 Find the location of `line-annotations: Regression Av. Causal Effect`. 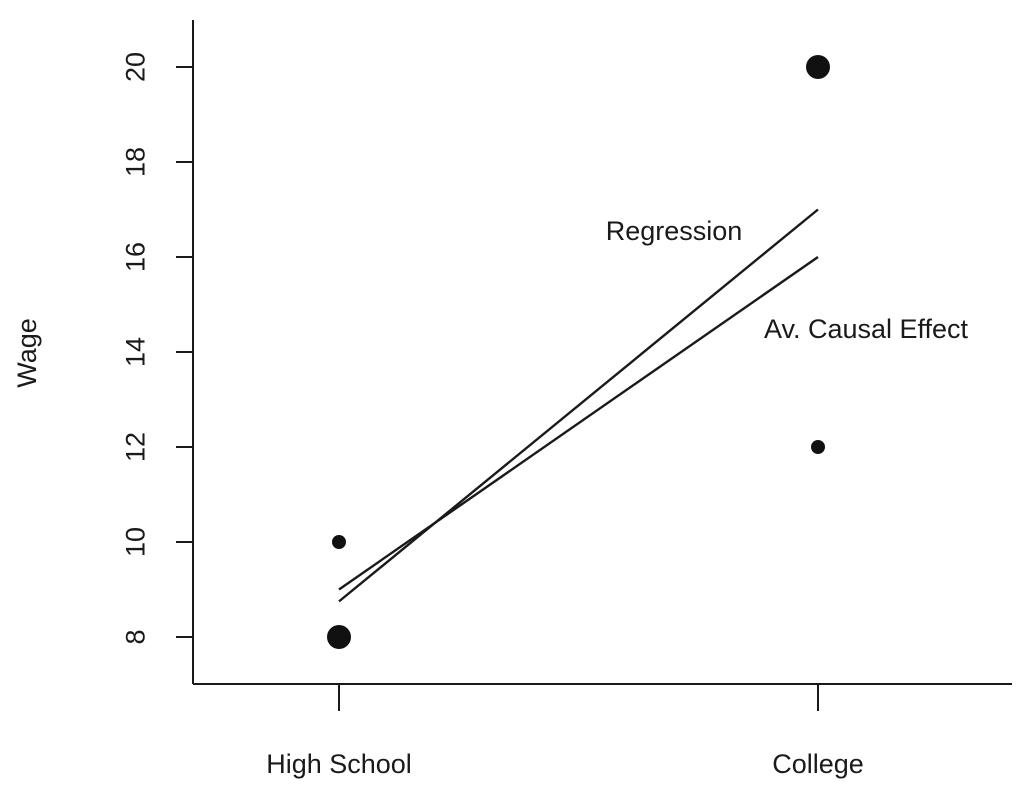

line-annotations: Regression Av. Causal Effect is located at coordinates (787, 280).